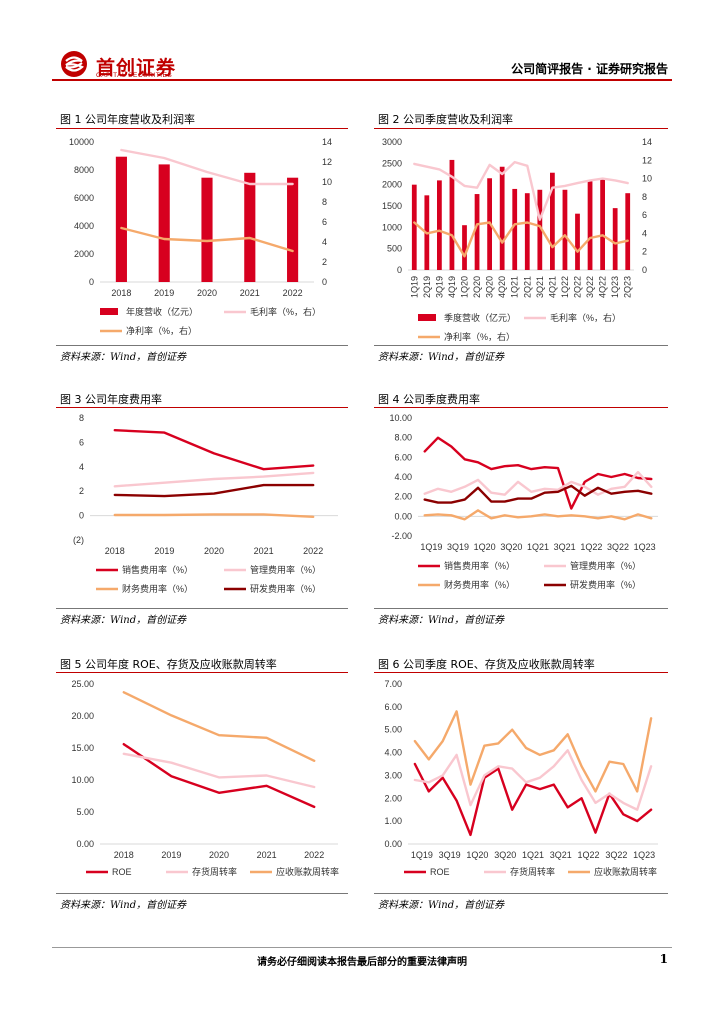 This screenshot has height=1024, width=724. I want to click on y-tick-label: 20.00, so click(82, 716).